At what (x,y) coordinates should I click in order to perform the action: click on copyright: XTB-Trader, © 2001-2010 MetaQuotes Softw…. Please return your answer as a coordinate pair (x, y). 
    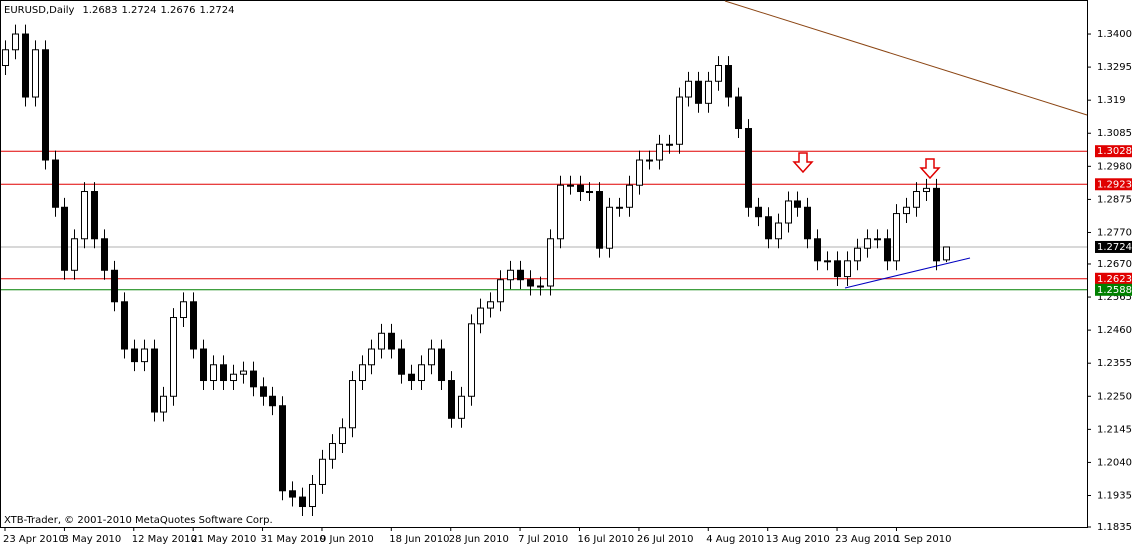
    Looking at the image, I should click on (138, 520).